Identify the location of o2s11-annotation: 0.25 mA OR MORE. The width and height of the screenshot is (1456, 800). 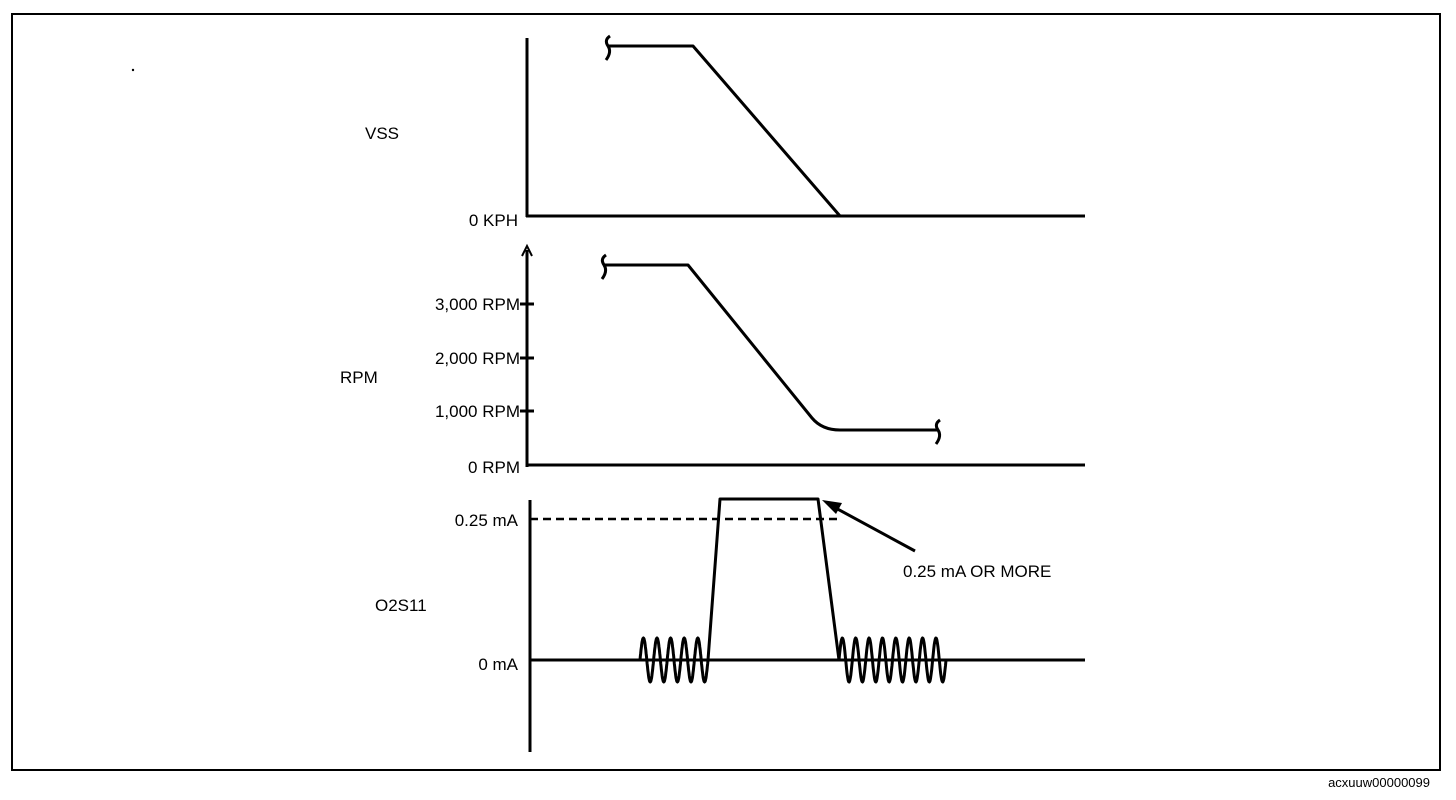
(977, 571).